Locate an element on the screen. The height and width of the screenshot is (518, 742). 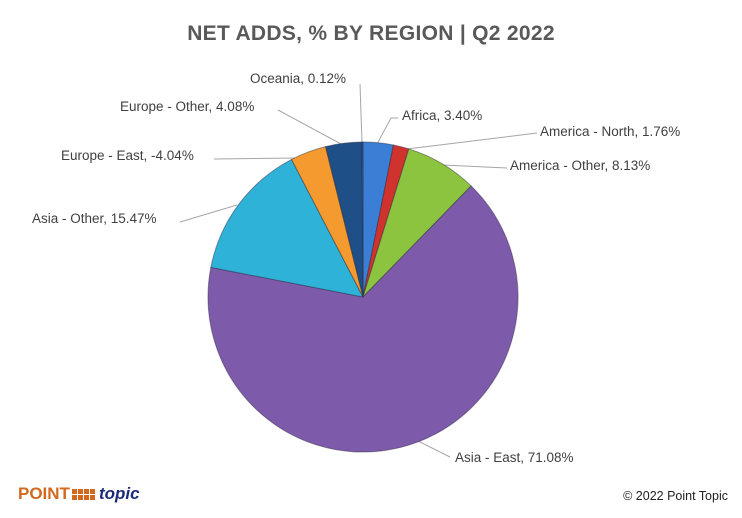
pie-slice-europe-east is located at coordinates (327, 221).